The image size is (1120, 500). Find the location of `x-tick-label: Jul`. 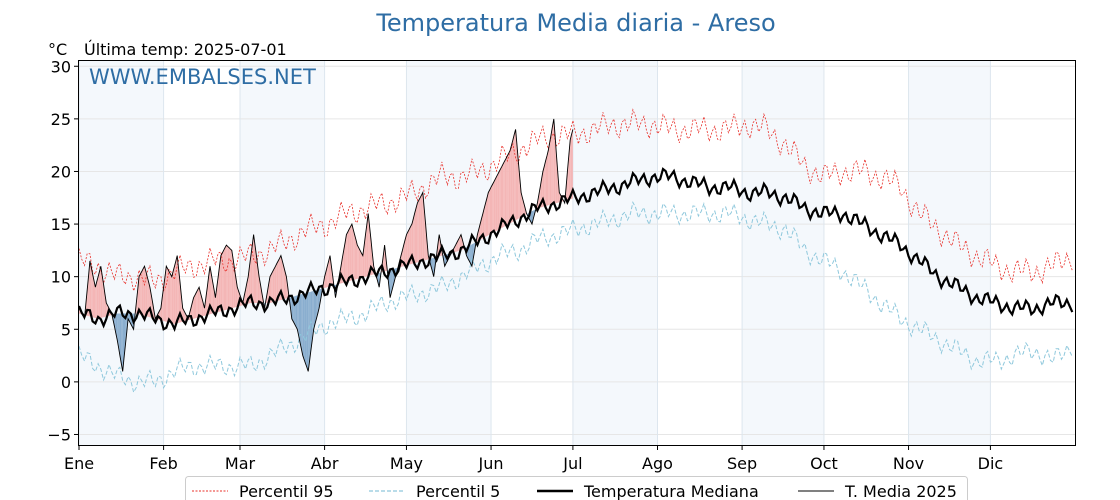

x-tick-label: Jul is located at coordinates (572, 463).